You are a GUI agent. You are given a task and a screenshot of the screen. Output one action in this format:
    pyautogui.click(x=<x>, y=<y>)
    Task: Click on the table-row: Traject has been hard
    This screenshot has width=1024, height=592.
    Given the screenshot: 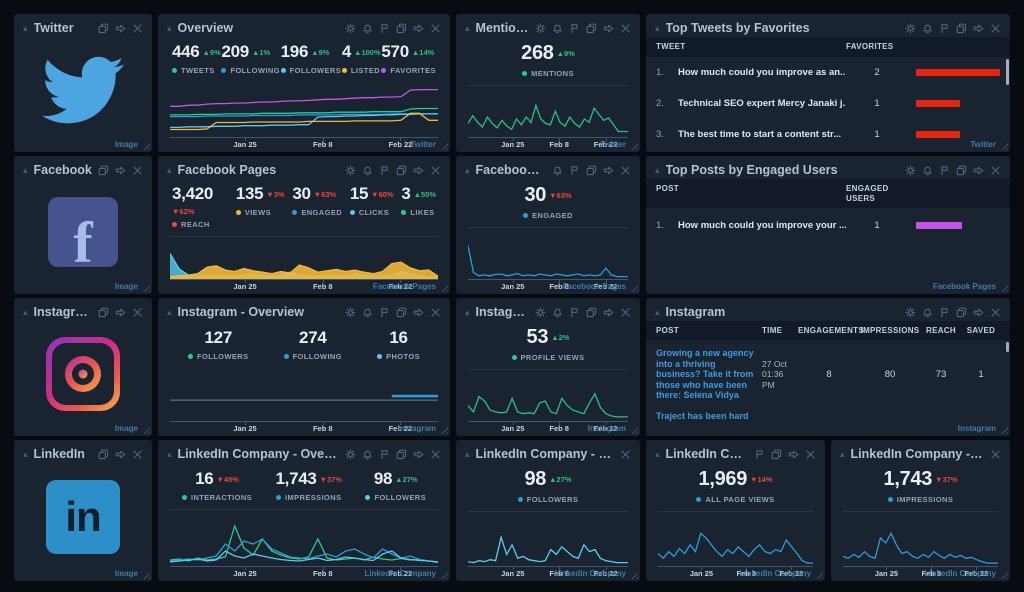 What is the action you would take?
    pyautogui.click(x=828, y=416)
    